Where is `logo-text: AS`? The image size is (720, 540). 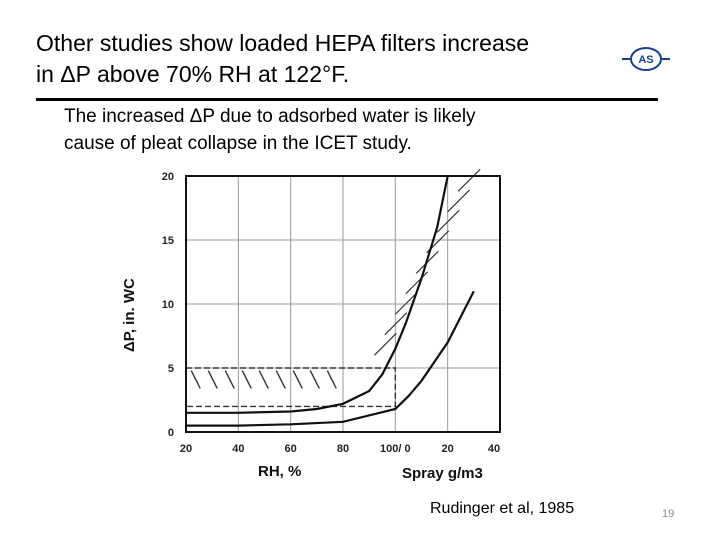 logo-text: AS is located at coordinates (645, 60).